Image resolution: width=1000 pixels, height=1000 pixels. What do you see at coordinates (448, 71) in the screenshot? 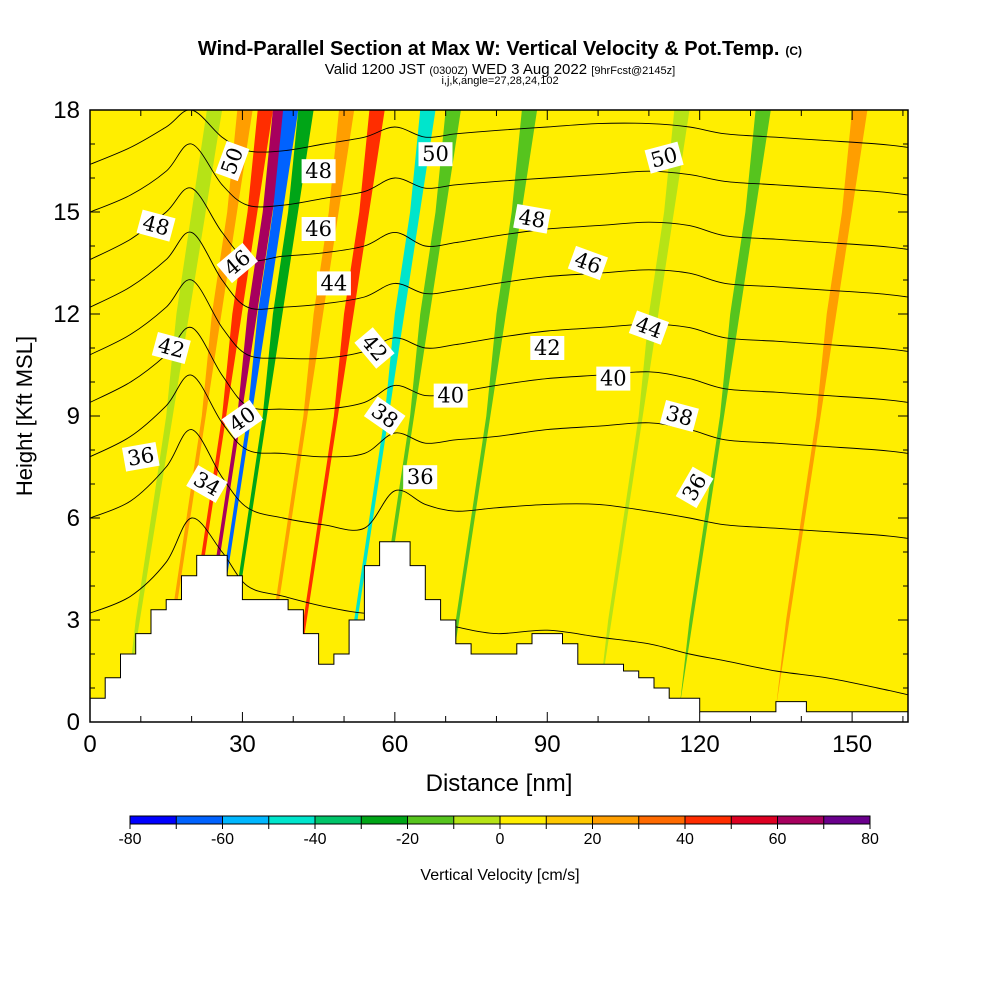
I see `valid-utc: (0300Z)` at bounding box center [448, 71].